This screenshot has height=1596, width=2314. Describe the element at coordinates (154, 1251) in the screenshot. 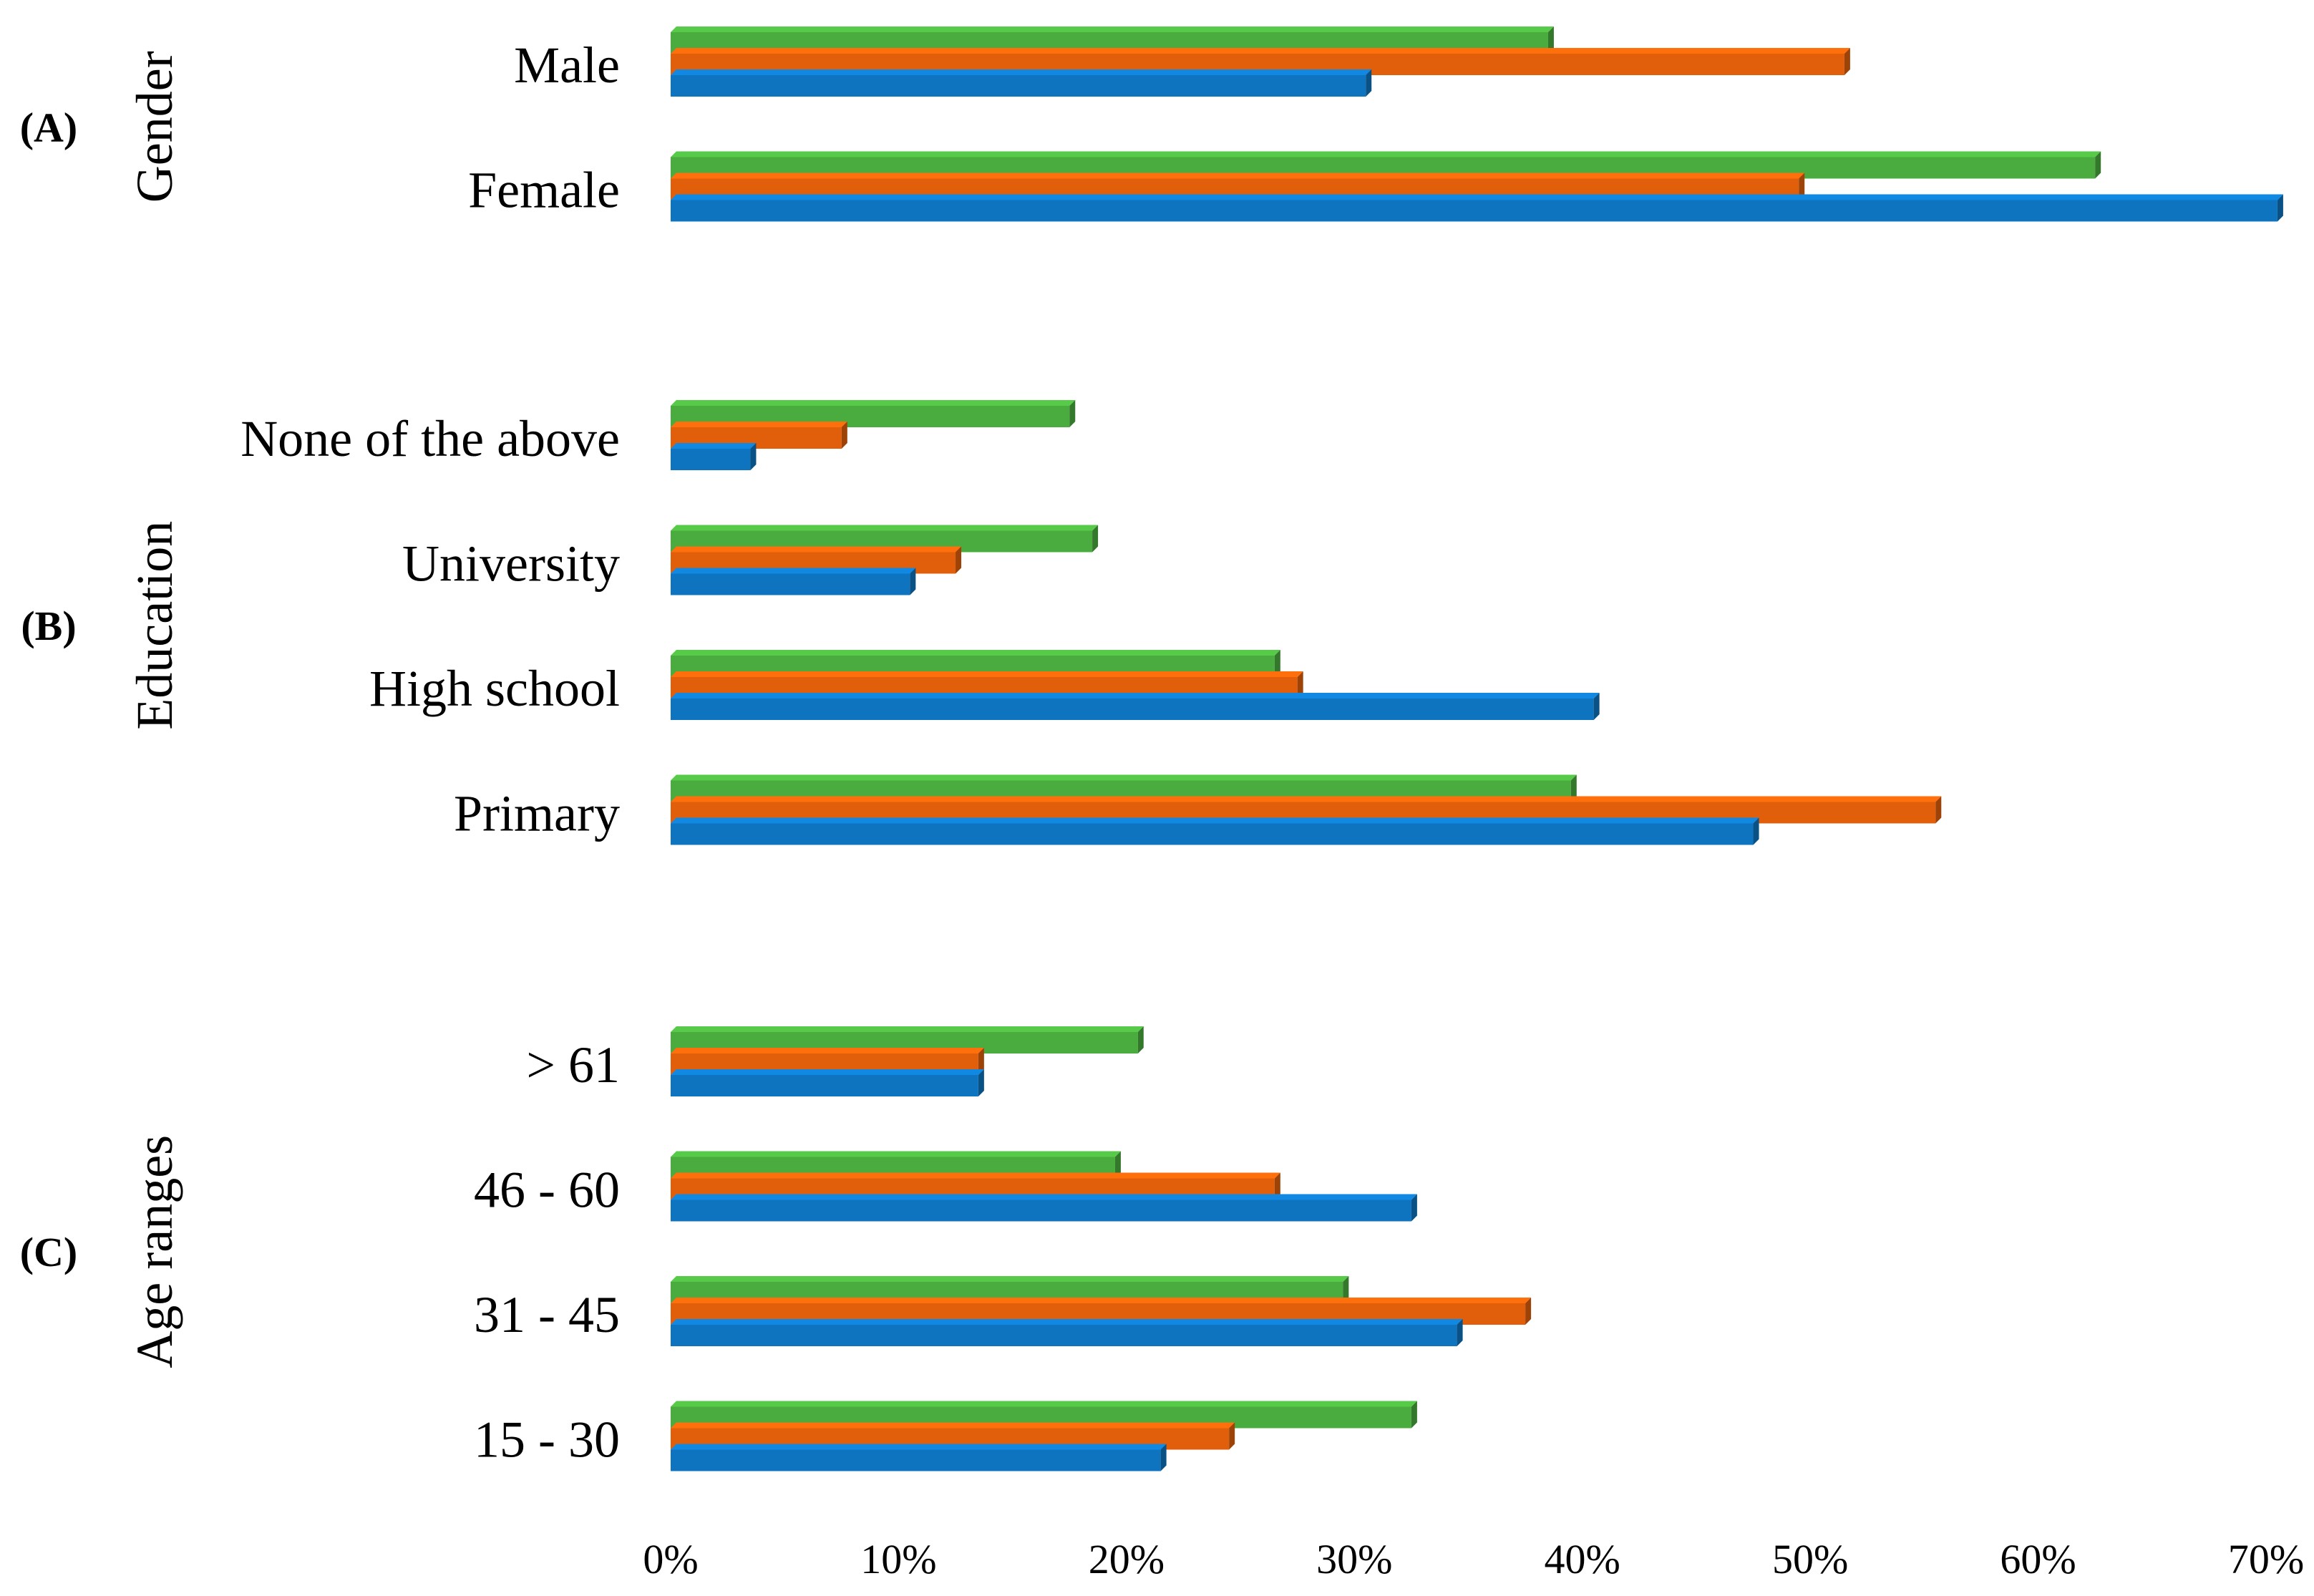

I see `group-title-age-ranges: Age ranges` at that location.